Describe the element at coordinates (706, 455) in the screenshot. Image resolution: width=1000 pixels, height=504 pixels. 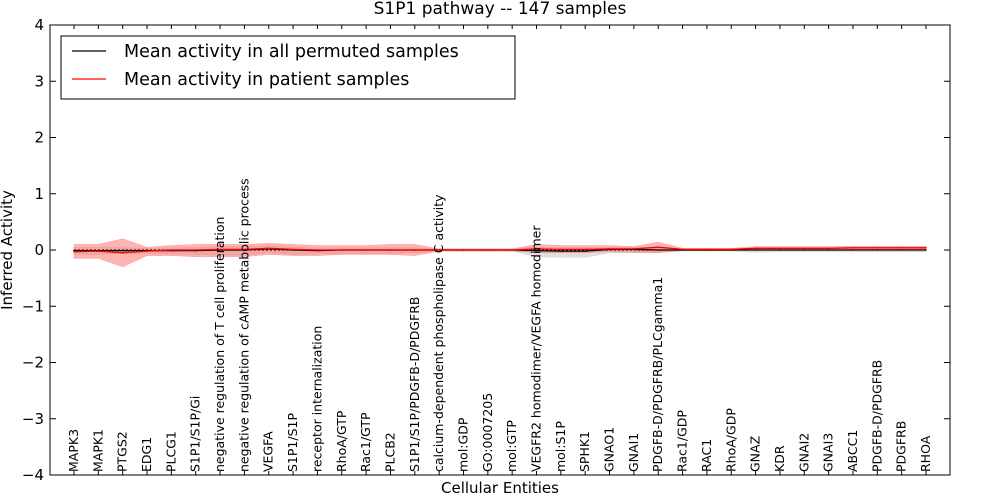
I see `x-tick-label: RAC1` at that location.